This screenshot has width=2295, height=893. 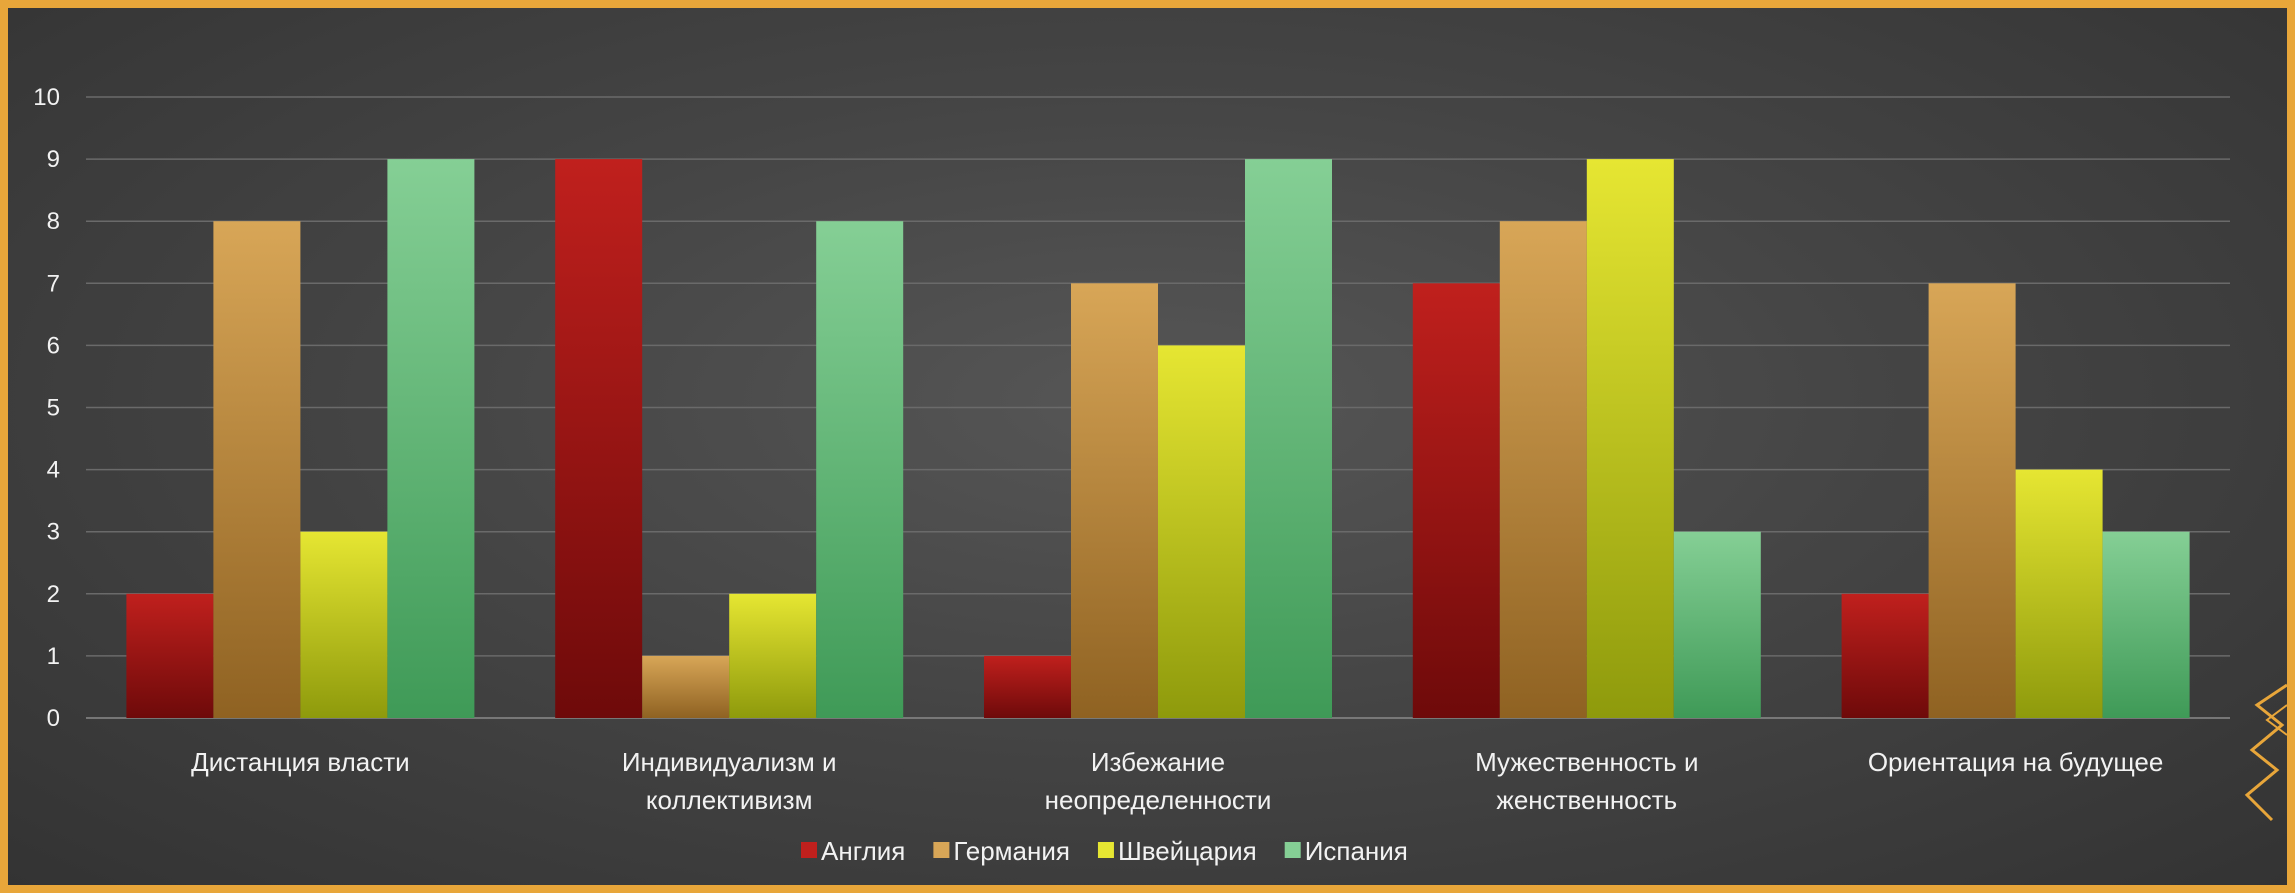 What do you see at coordinates (729, 762) in the screenshot?
I see `category-label: Индивидуализм и` at bounding box center [729, 762].